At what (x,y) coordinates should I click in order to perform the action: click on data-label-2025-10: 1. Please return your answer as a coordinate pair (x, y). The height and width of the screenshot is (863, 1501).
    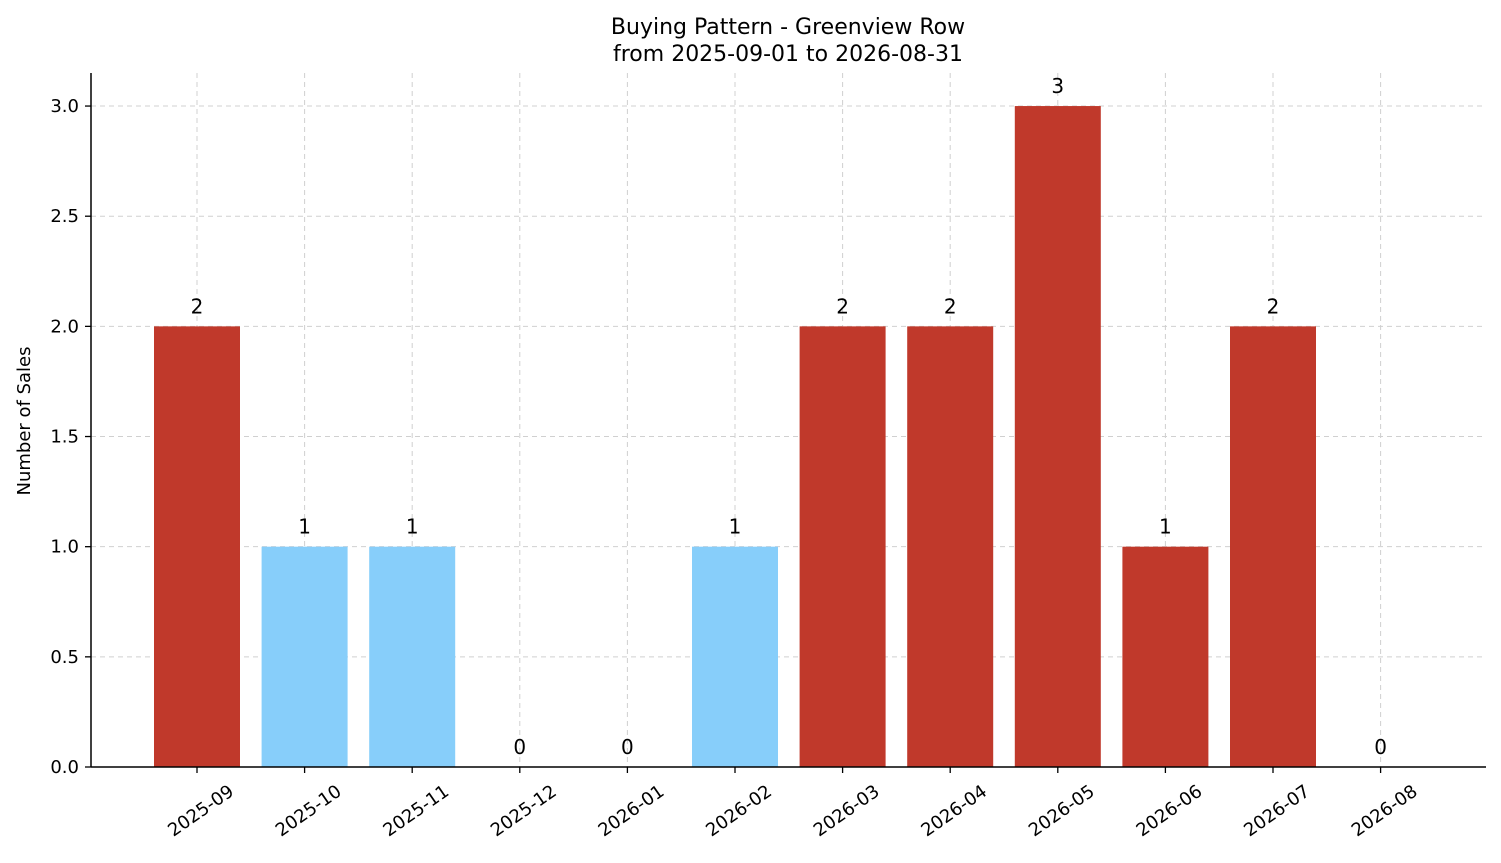
    Looking at the image, I should click on (304, 527).